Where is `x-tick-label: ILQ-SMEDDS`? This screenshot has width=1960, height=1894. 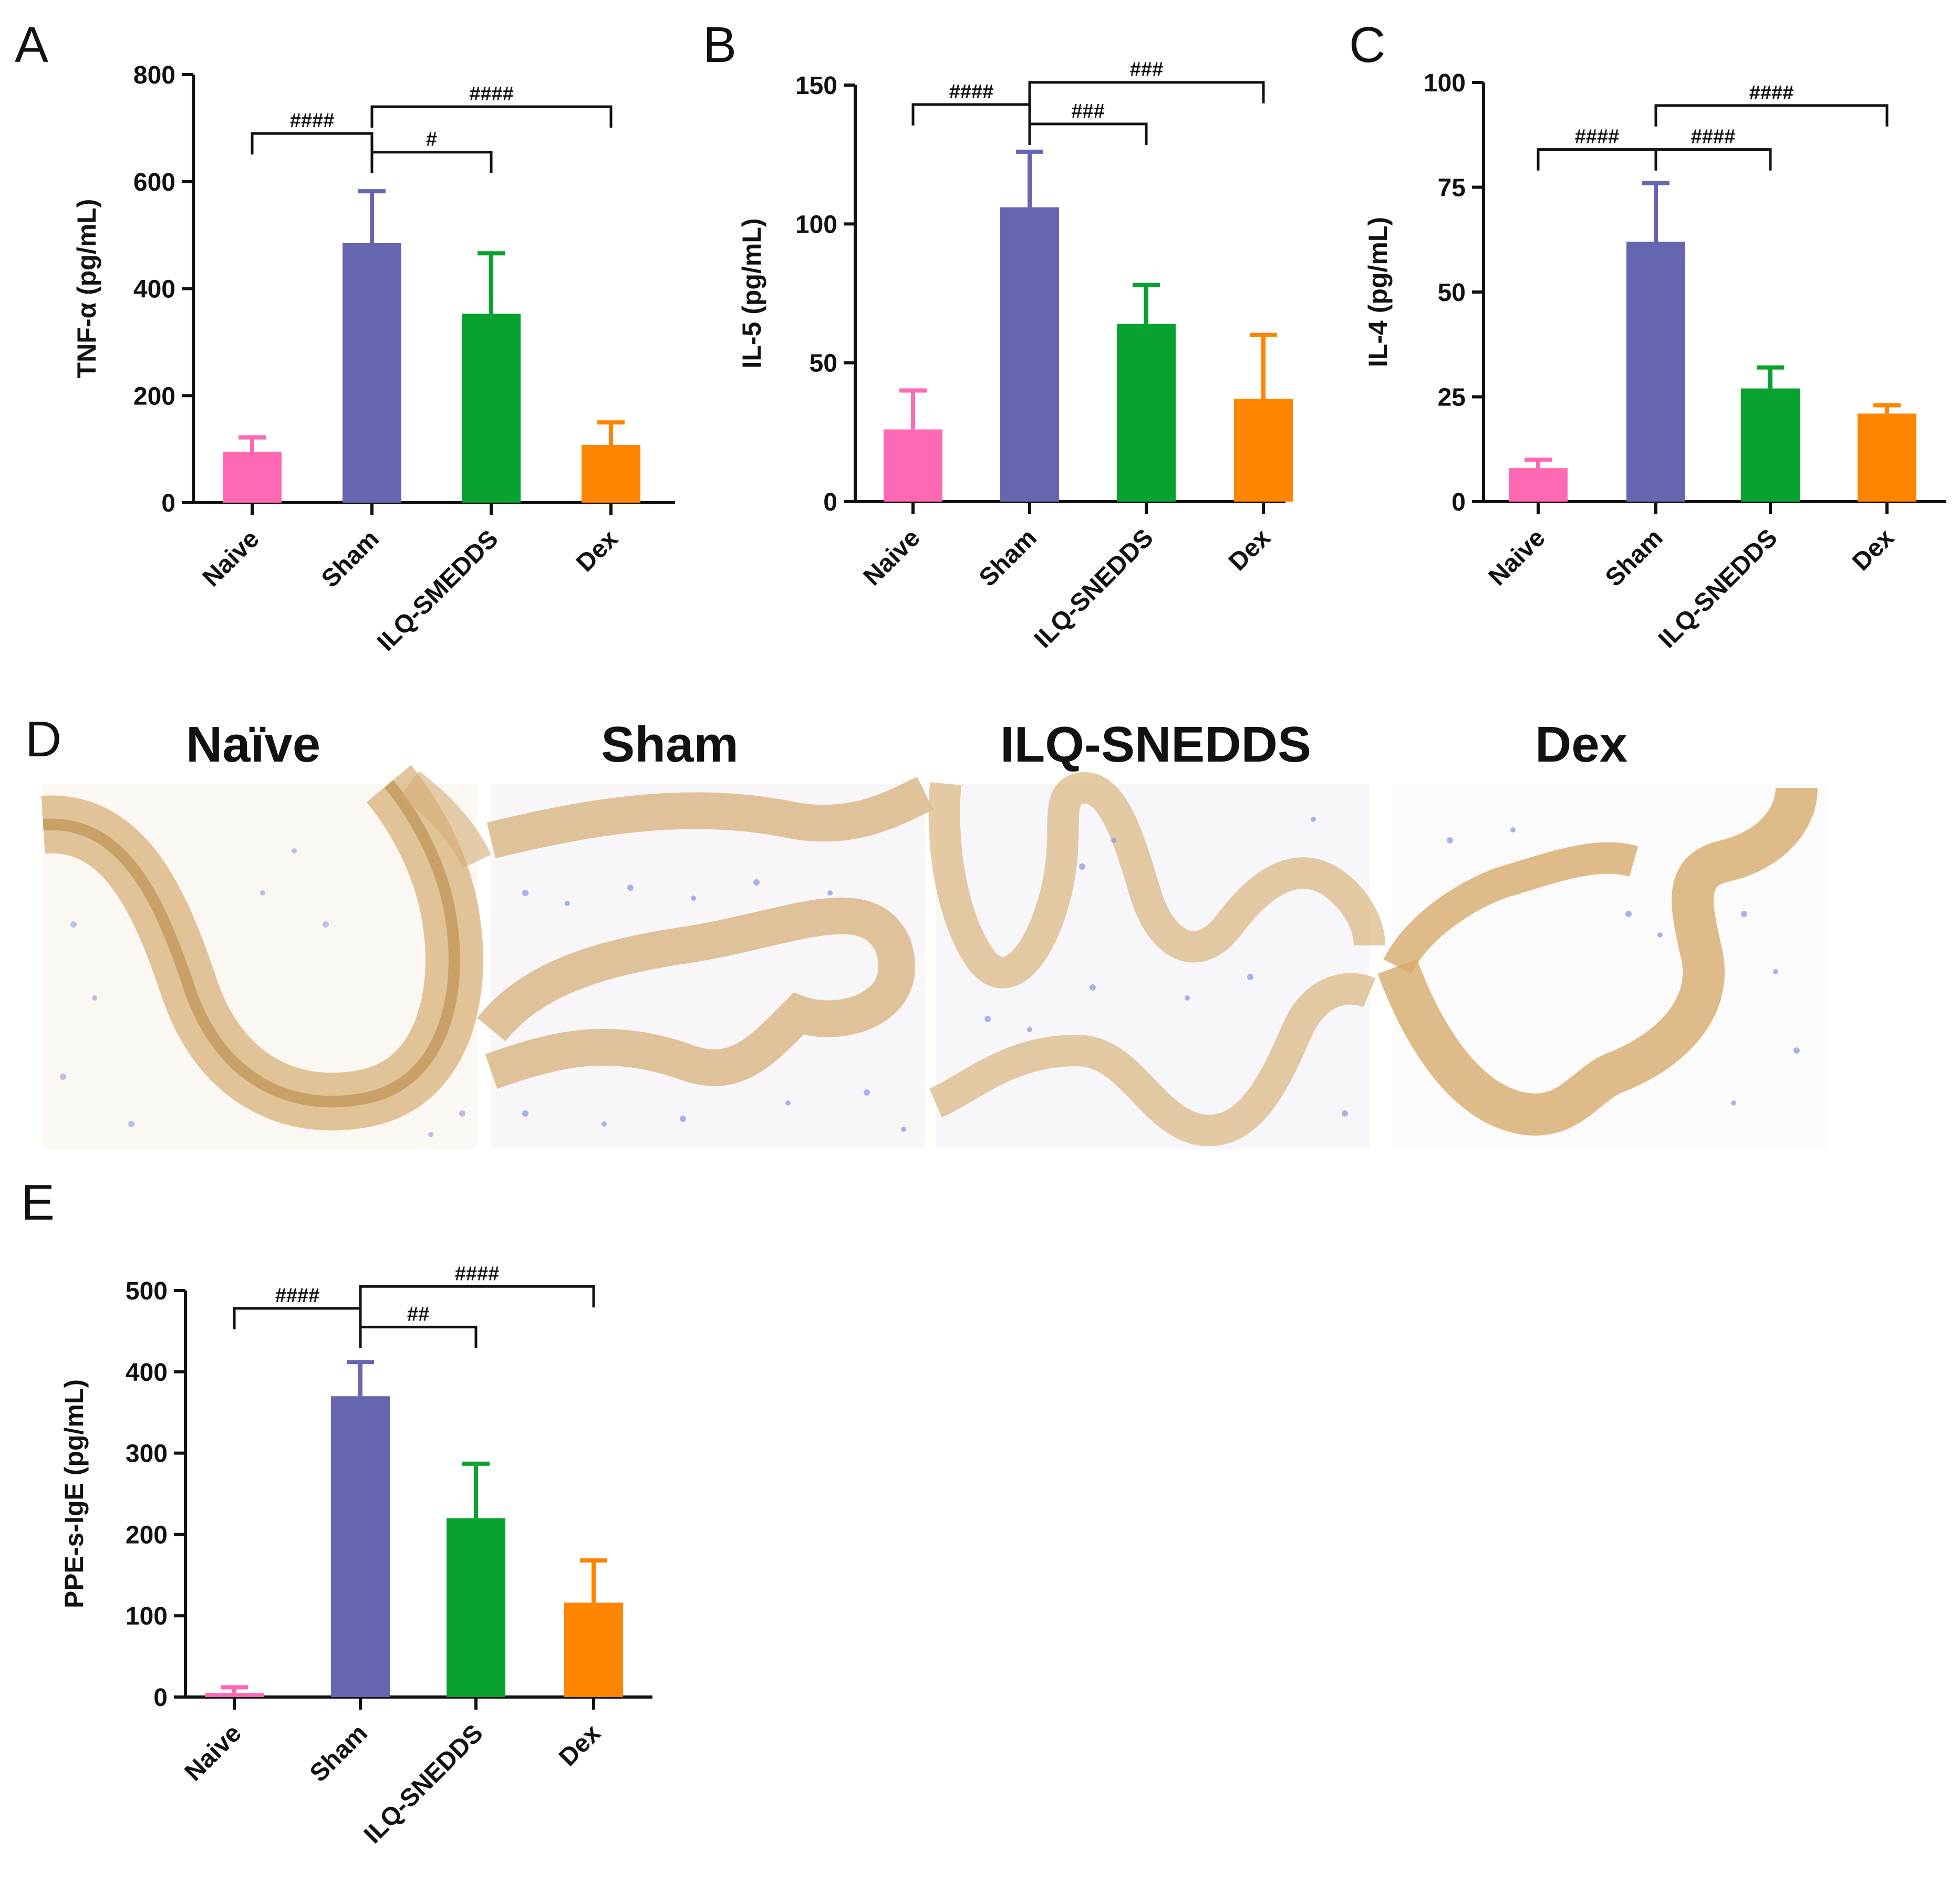
x-tick-label: ILQ-SMEDDS is located at coordinates (438, 591).